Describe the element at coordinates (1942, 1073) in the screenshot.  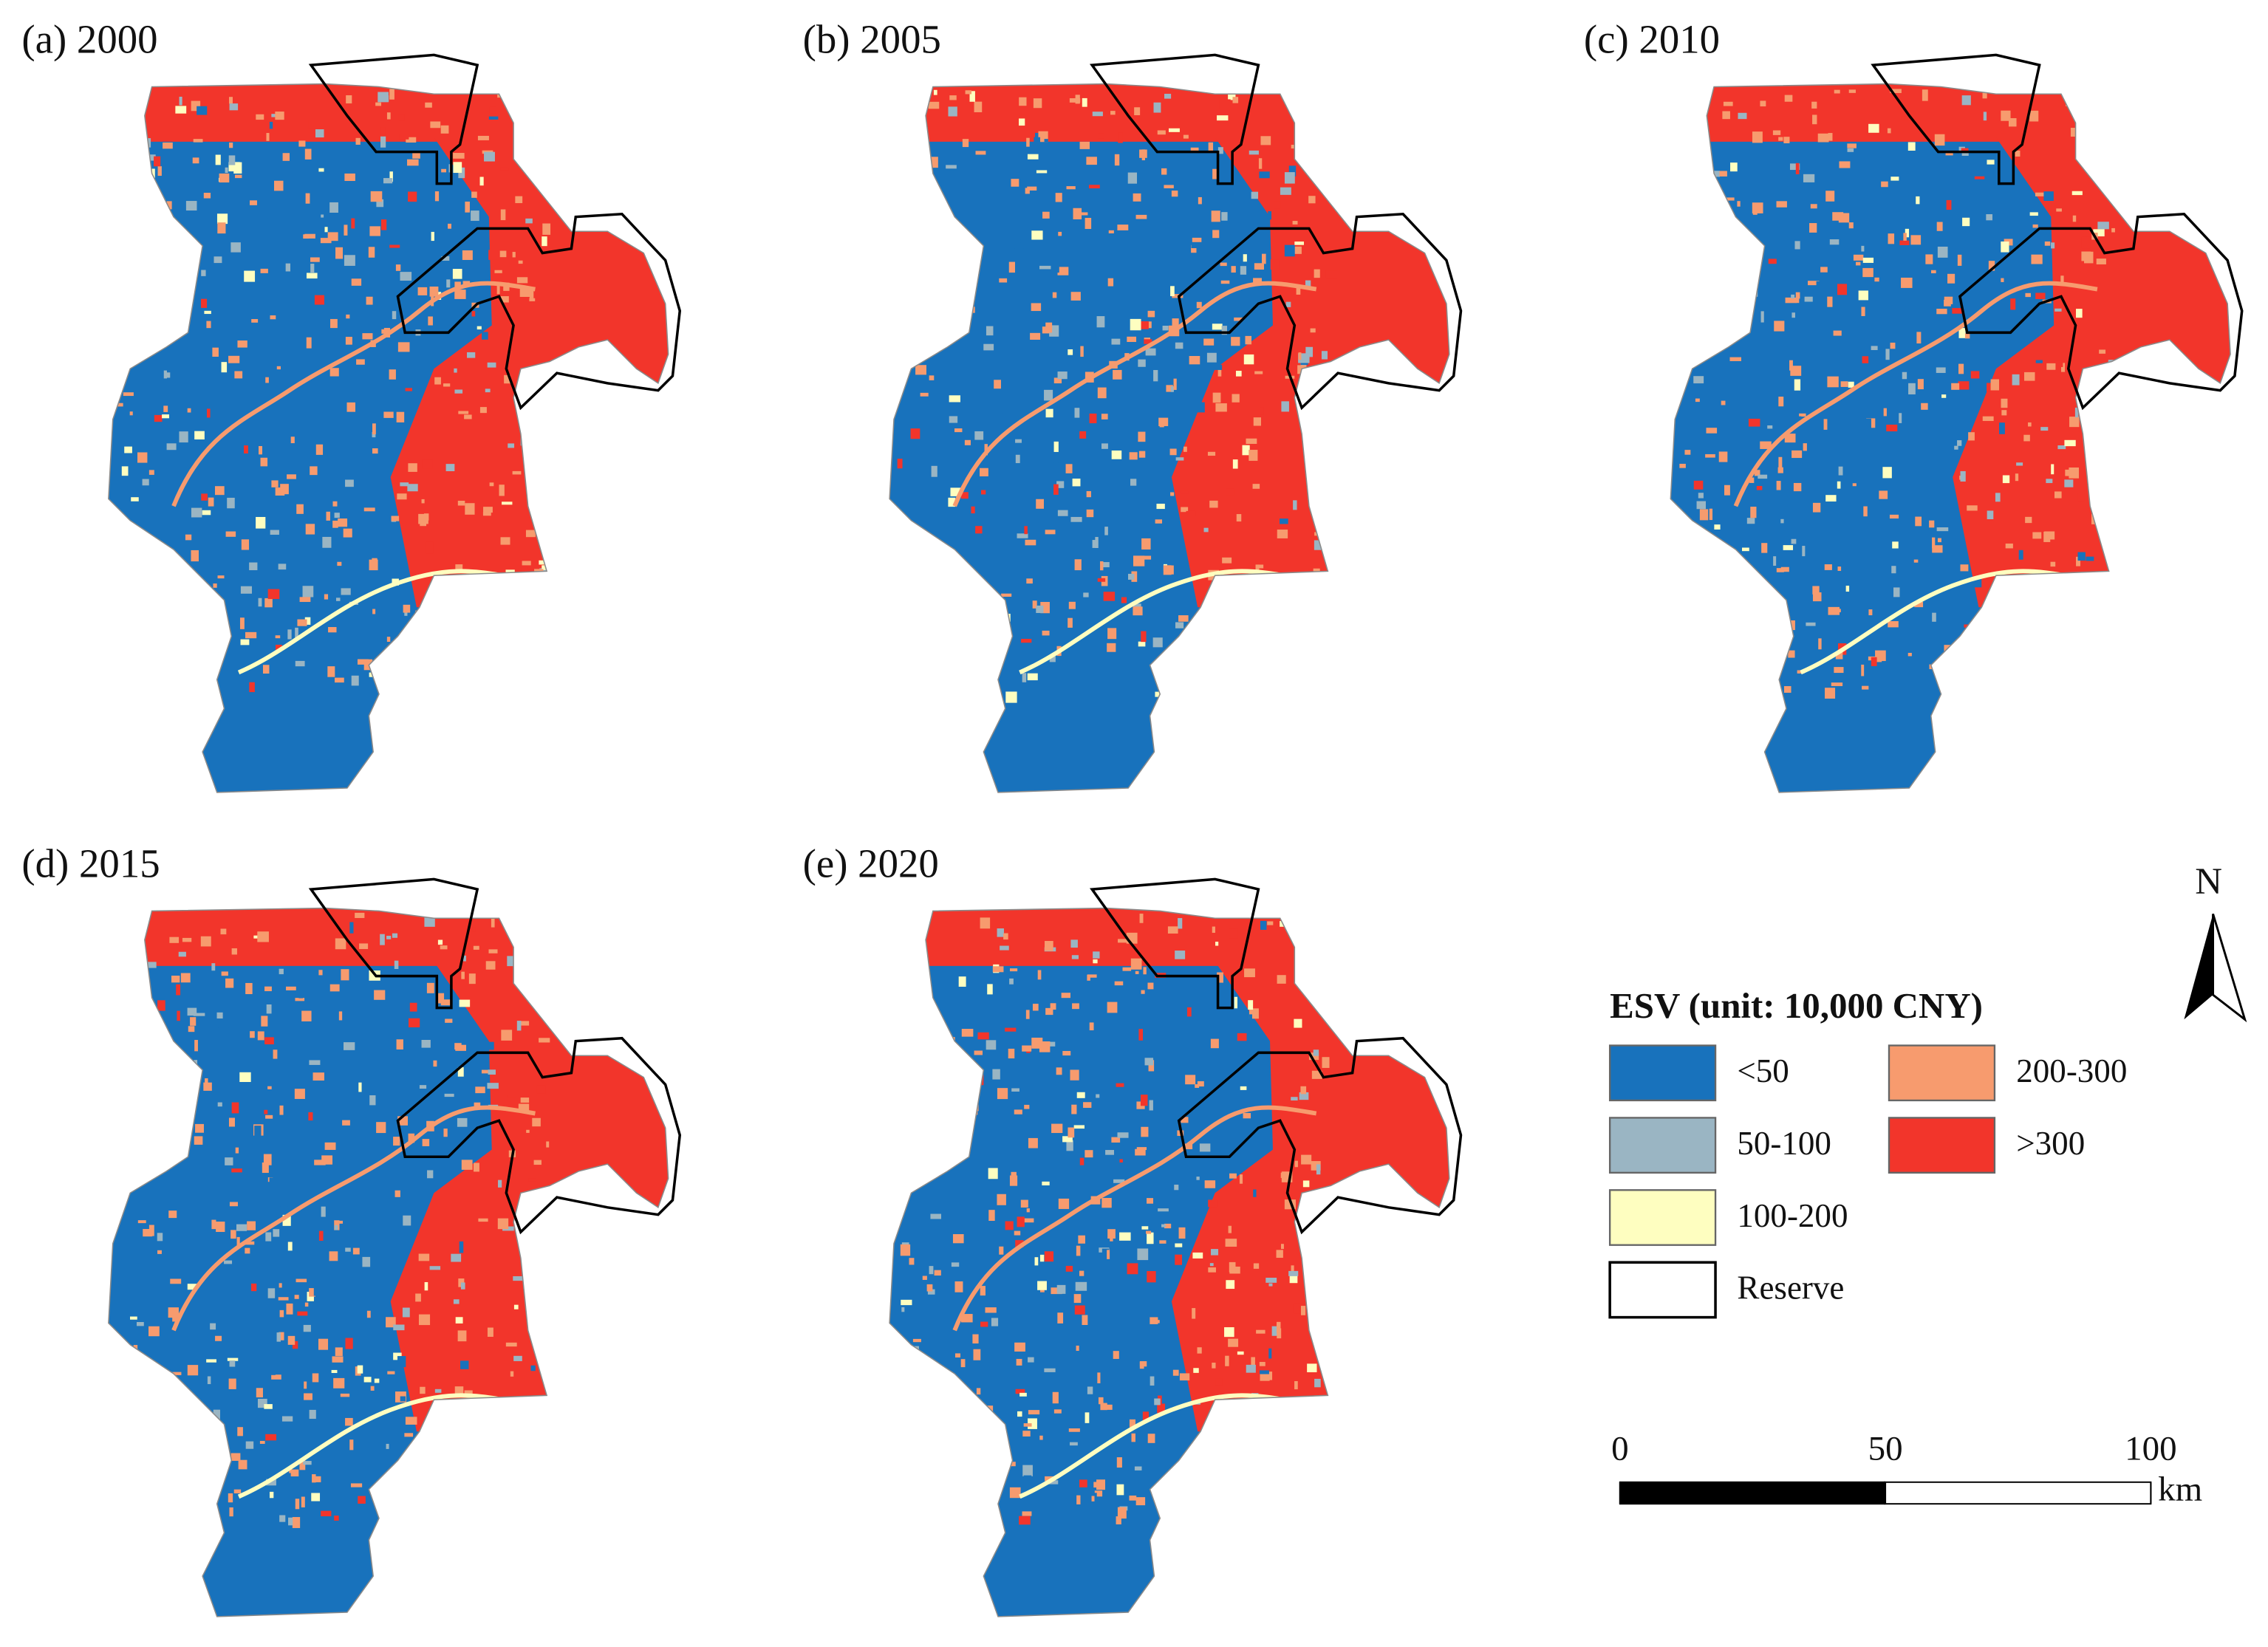
I see `legend-swatch` at that location.